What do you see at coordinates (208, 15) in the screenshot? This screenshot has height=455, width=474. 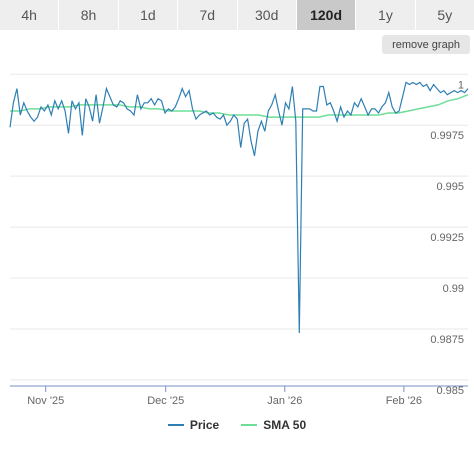 I see `tab-7d: 7d` at bounding box center [208, 15].